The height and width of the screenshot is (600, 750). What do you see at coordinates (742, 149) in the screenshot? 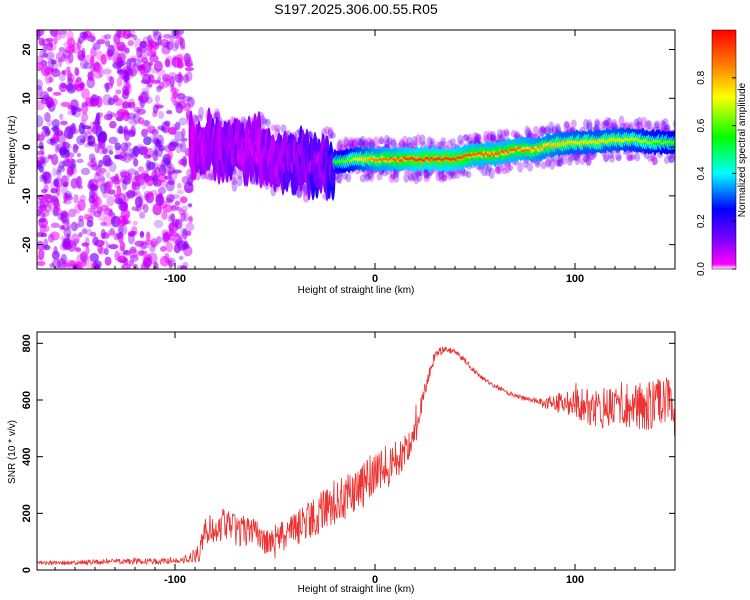
I see `colorbar-label: Normalized spectral amplitude` at bounding box center [742, 149].